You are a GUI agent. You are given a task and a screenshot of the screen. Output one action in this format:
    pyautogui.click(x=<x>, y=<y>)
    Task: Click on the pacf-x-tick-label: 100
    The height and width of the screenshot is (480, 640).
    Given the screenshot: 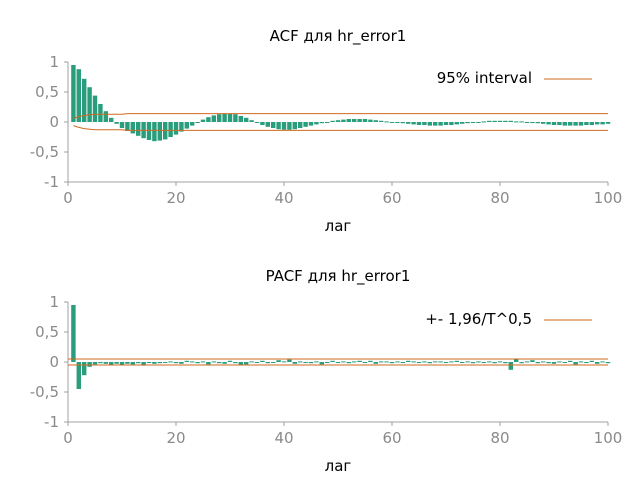 What is the action you would take?
    pyautogui.click(x=608, y=438)
    